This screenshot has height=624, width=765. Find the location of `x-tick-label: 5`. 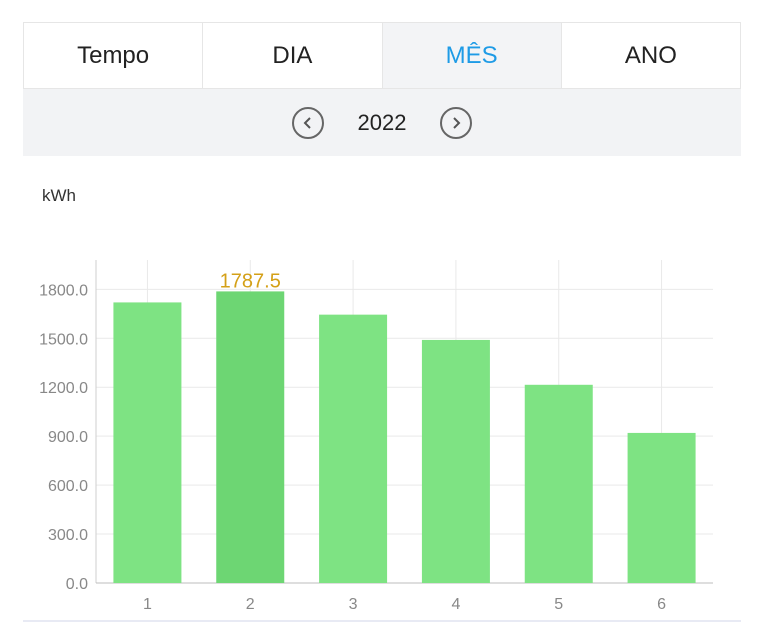

x-tick-label: 5 is located at coordinates (558, 604).